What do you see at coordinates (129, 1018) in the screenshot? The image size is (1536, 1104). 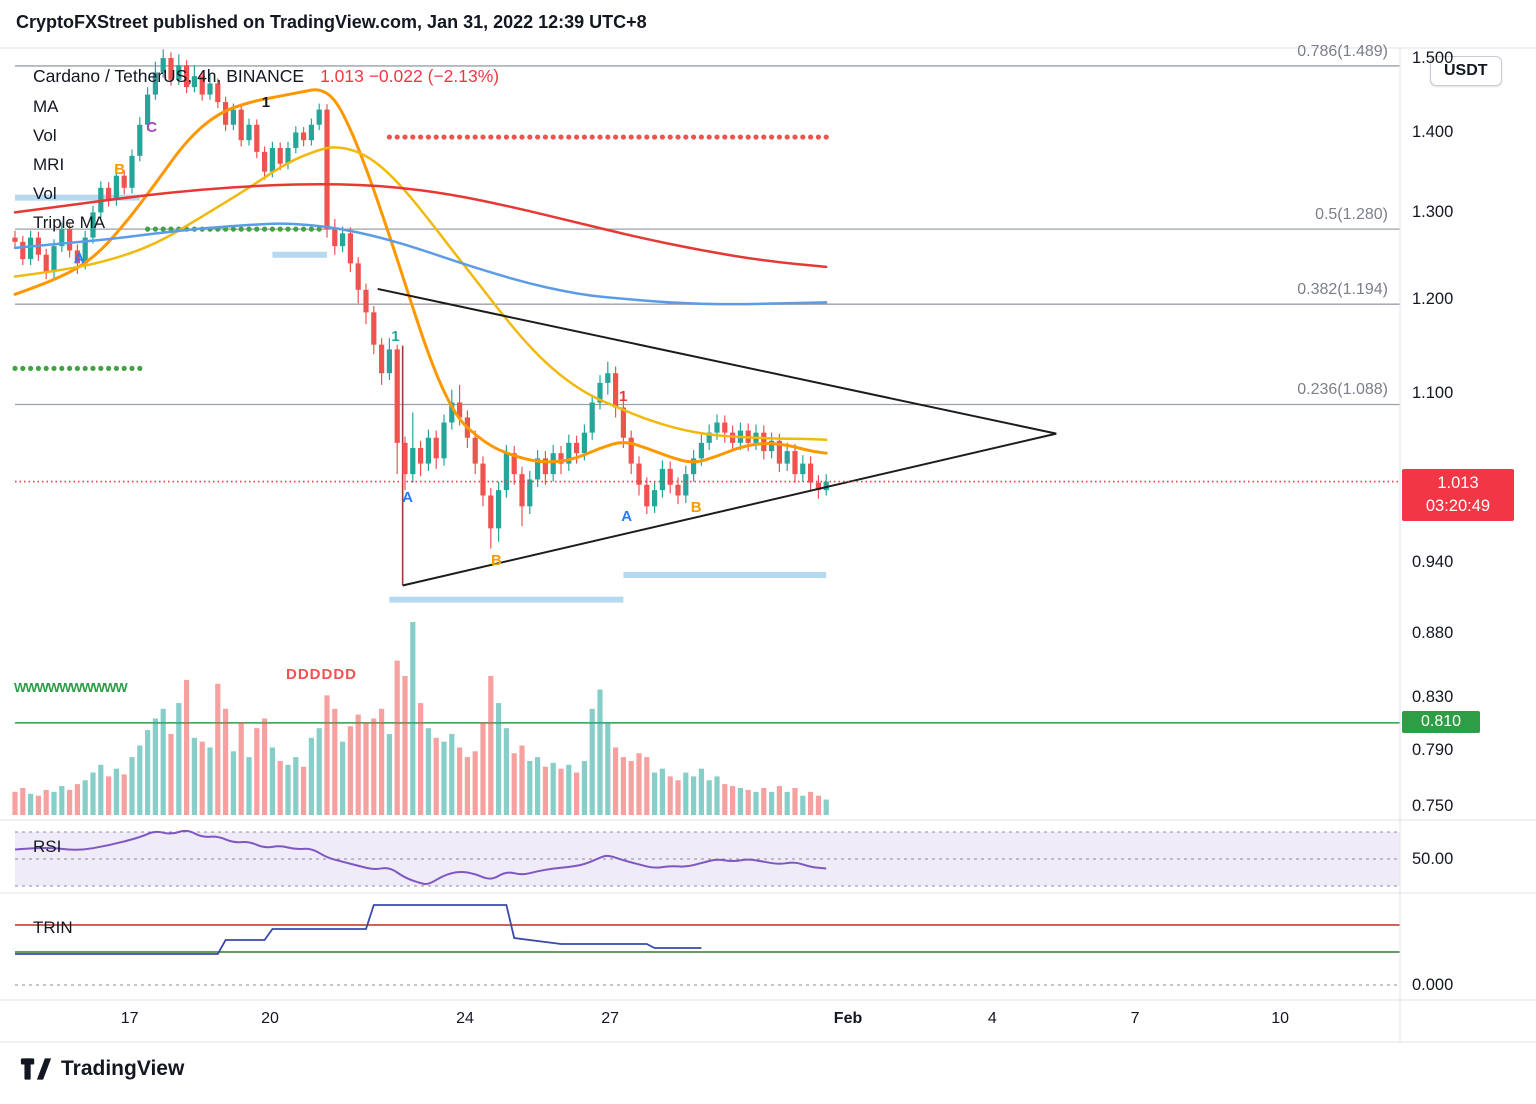 I see `time-tick: 17` at bounding box center [129, 1018].